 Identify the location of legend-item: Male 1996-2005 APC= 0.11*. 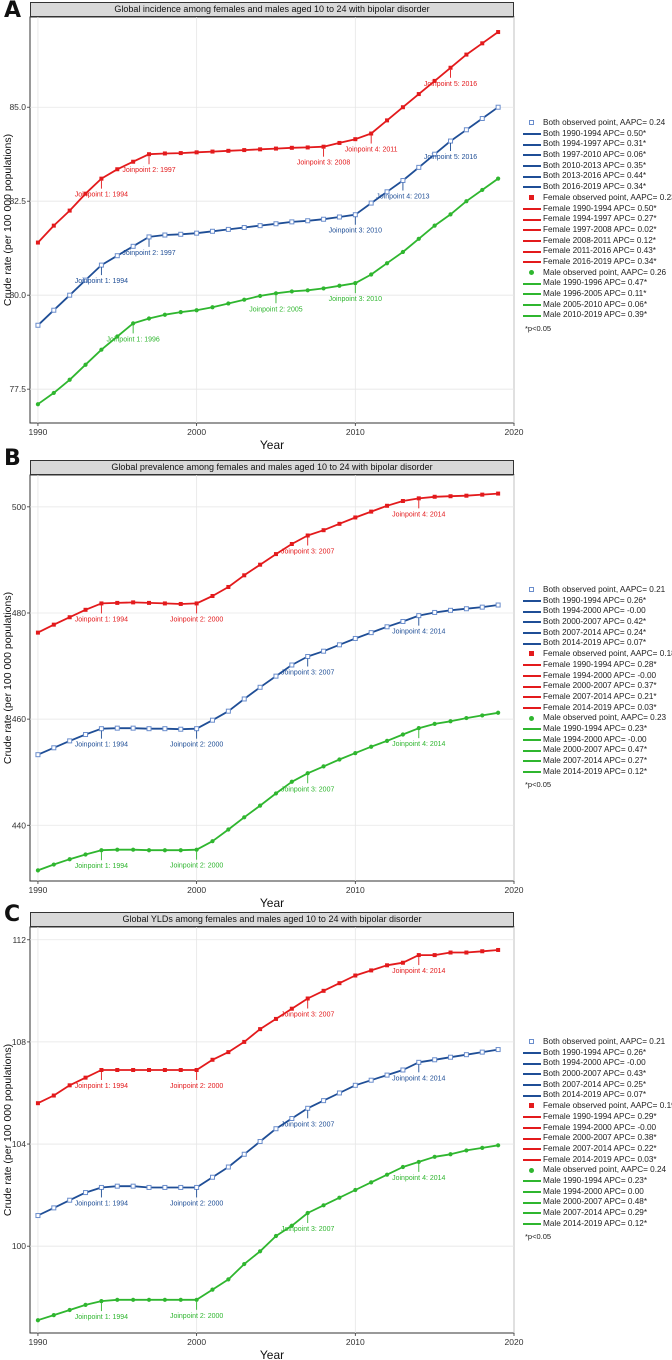
(597, 294).